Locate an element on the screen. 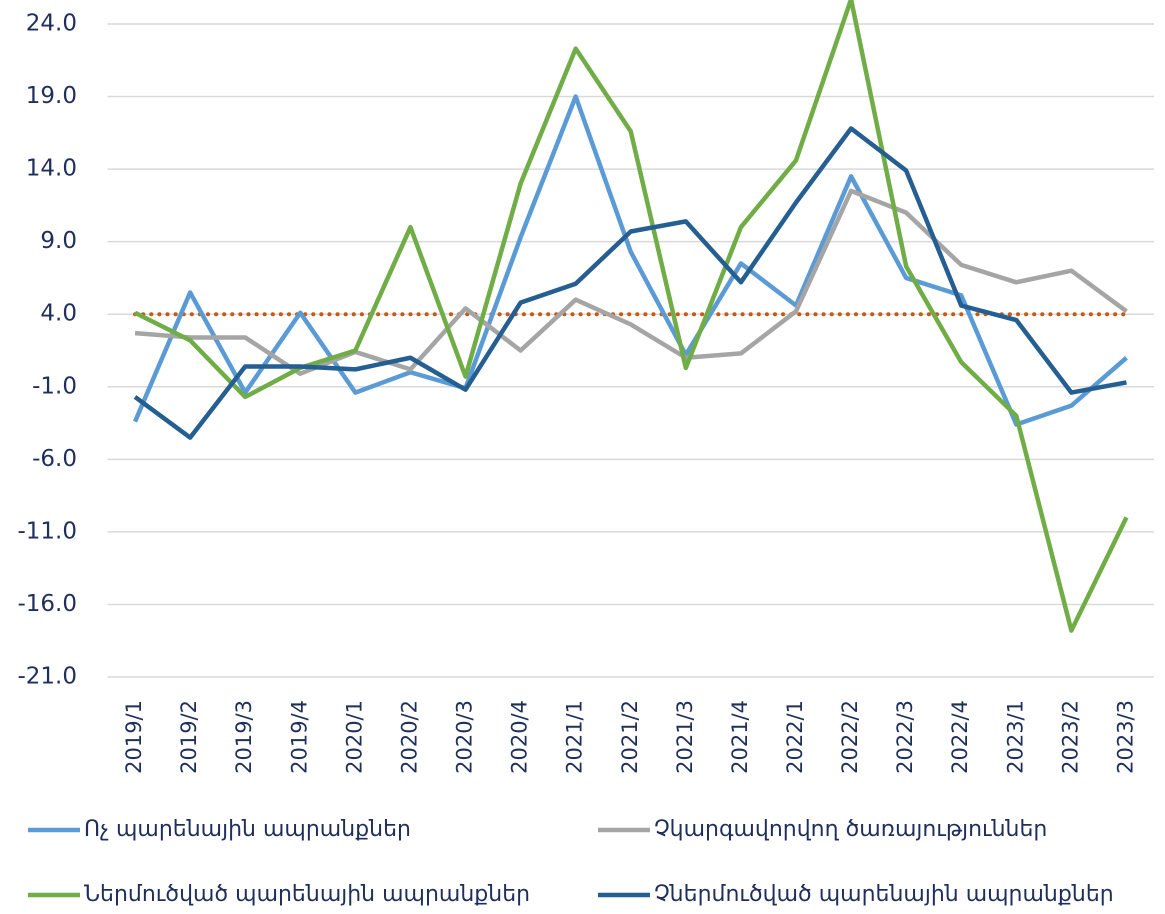  legend-label: Ոչ պարենային ապրանքներ is located at coordinates (247, 829).